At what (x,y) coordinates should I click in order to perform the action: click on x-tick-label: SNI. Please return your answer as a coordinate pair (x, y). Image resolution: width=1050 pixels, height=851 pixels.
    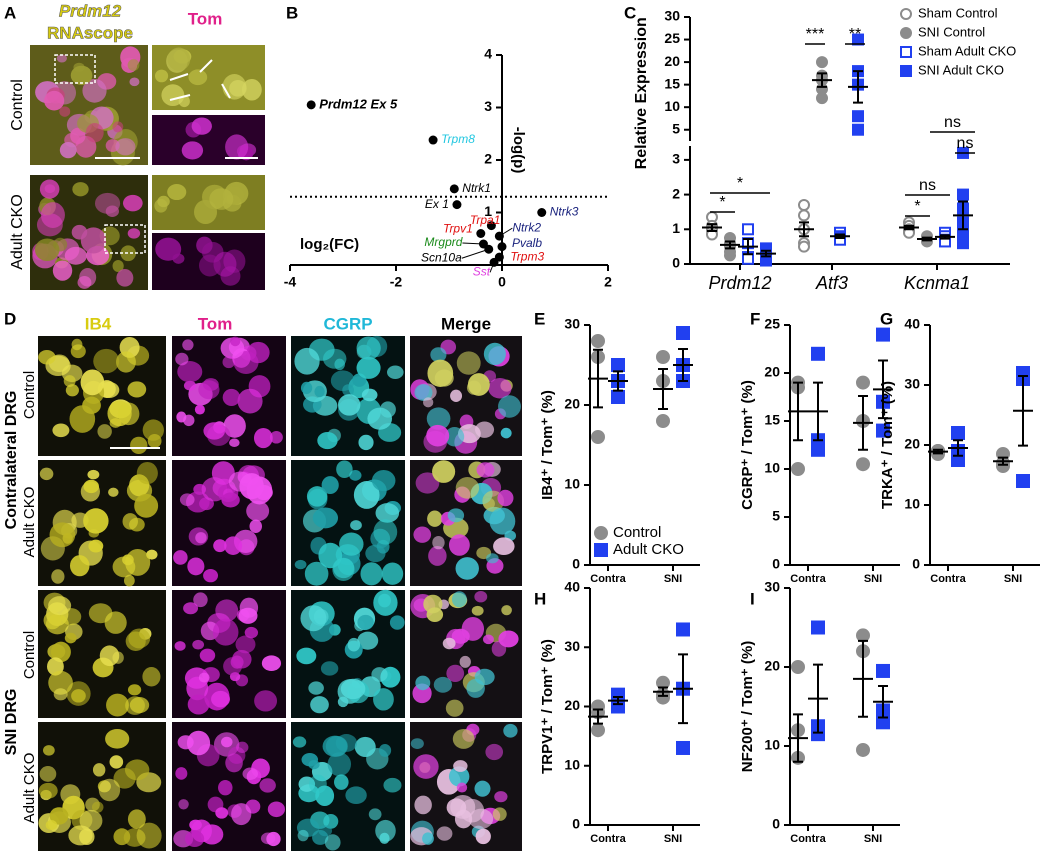
    Looking at the image, I should click on (873, 579).